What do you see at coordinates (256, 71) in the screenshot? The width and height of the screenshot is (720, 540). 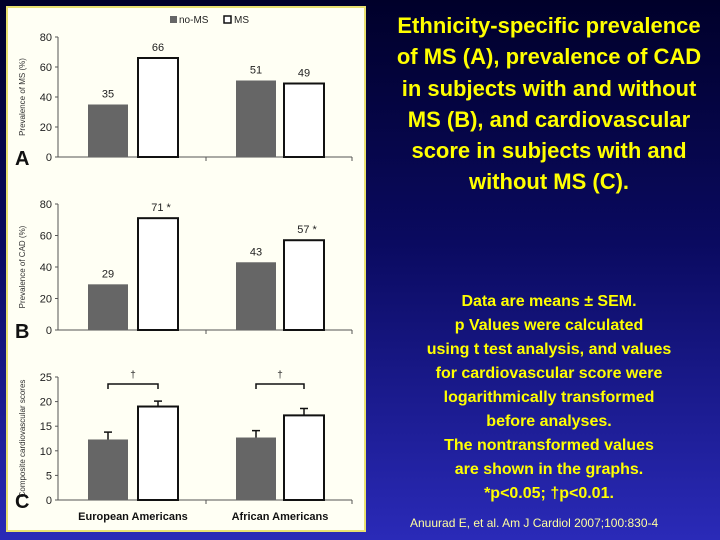 I see `data-label: 51` at bounding box center [256, 71].